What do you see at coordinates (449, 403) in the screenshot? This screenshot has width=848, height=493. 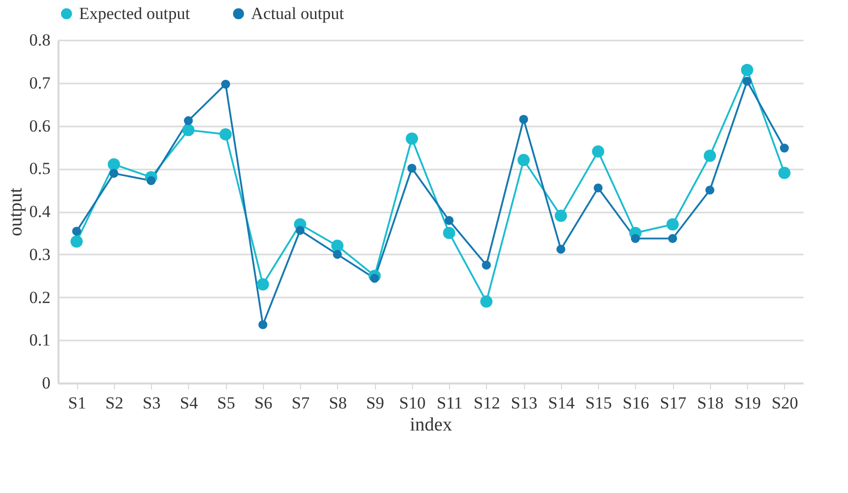 I see `x-tick-label: S11` at bounding box center [449, 403].